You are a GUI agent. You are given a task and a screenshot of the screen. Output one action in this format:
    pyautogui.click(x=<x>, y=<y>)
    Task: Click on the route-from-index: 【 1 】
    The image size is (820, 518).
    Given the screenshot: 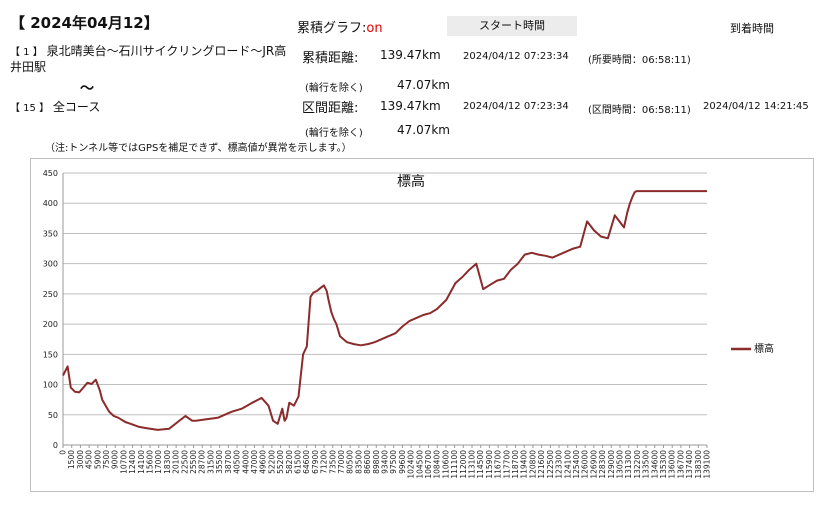 What is the action you would take?
    pyautogui.click(x=26, y=52)
    